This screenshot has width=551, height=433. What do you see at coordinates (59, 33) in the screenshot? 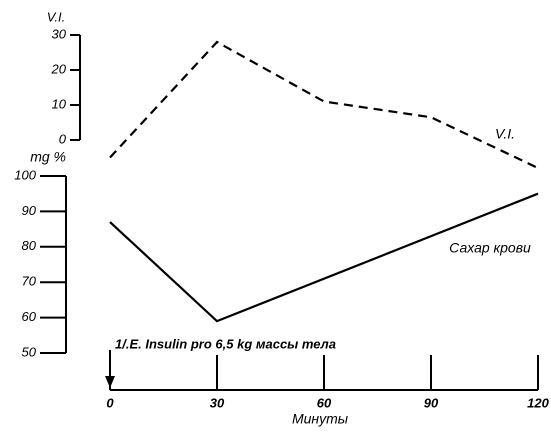
I see `y2-tick-label: 30` at bounding box center [59, 33].